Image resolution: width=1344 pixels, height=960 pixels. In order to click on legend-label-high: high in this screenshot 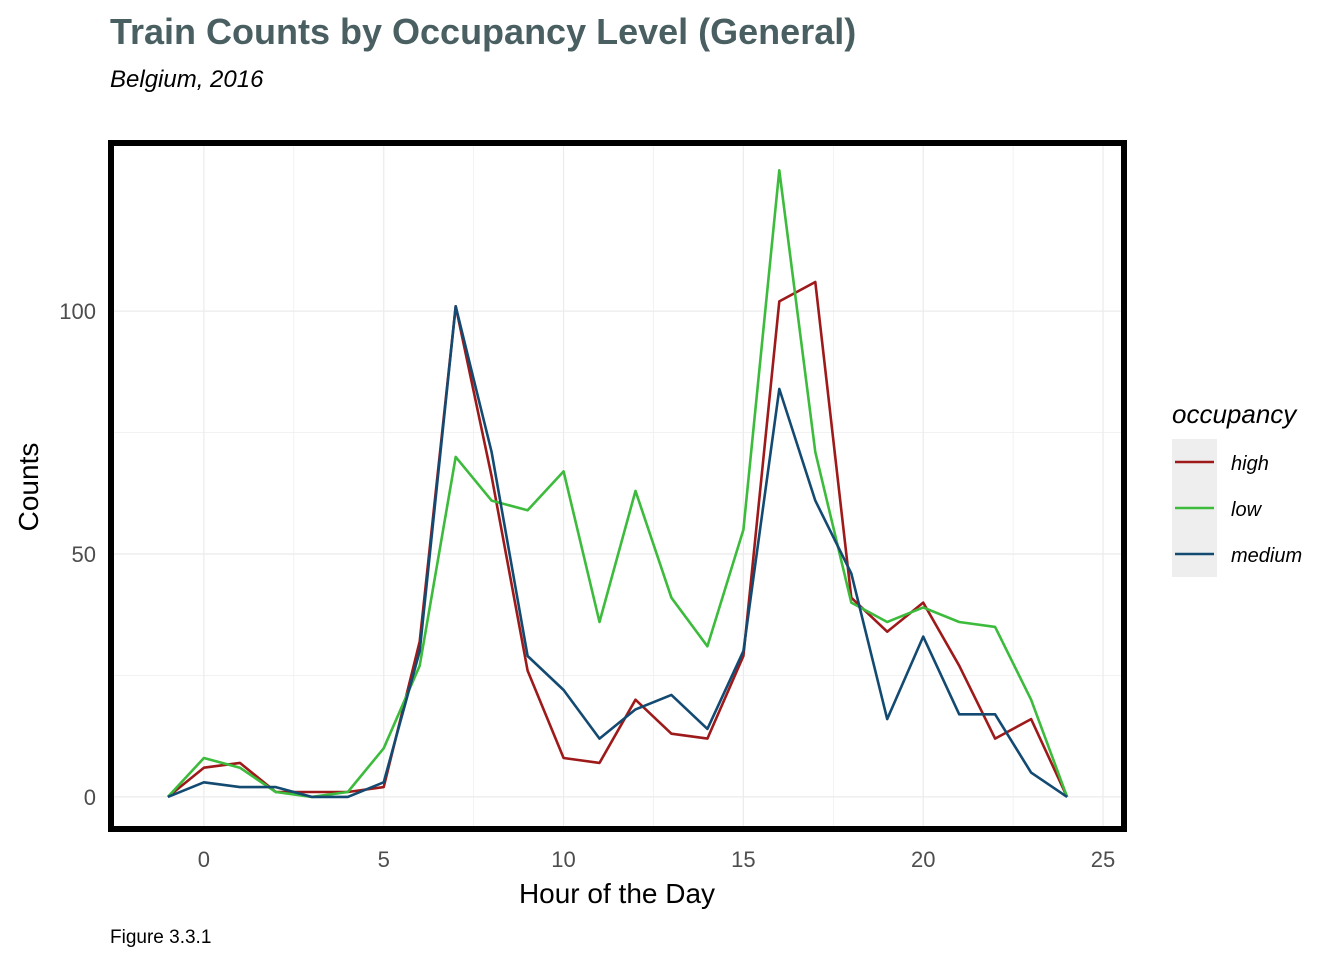, I will do `click(1250, 464)`.